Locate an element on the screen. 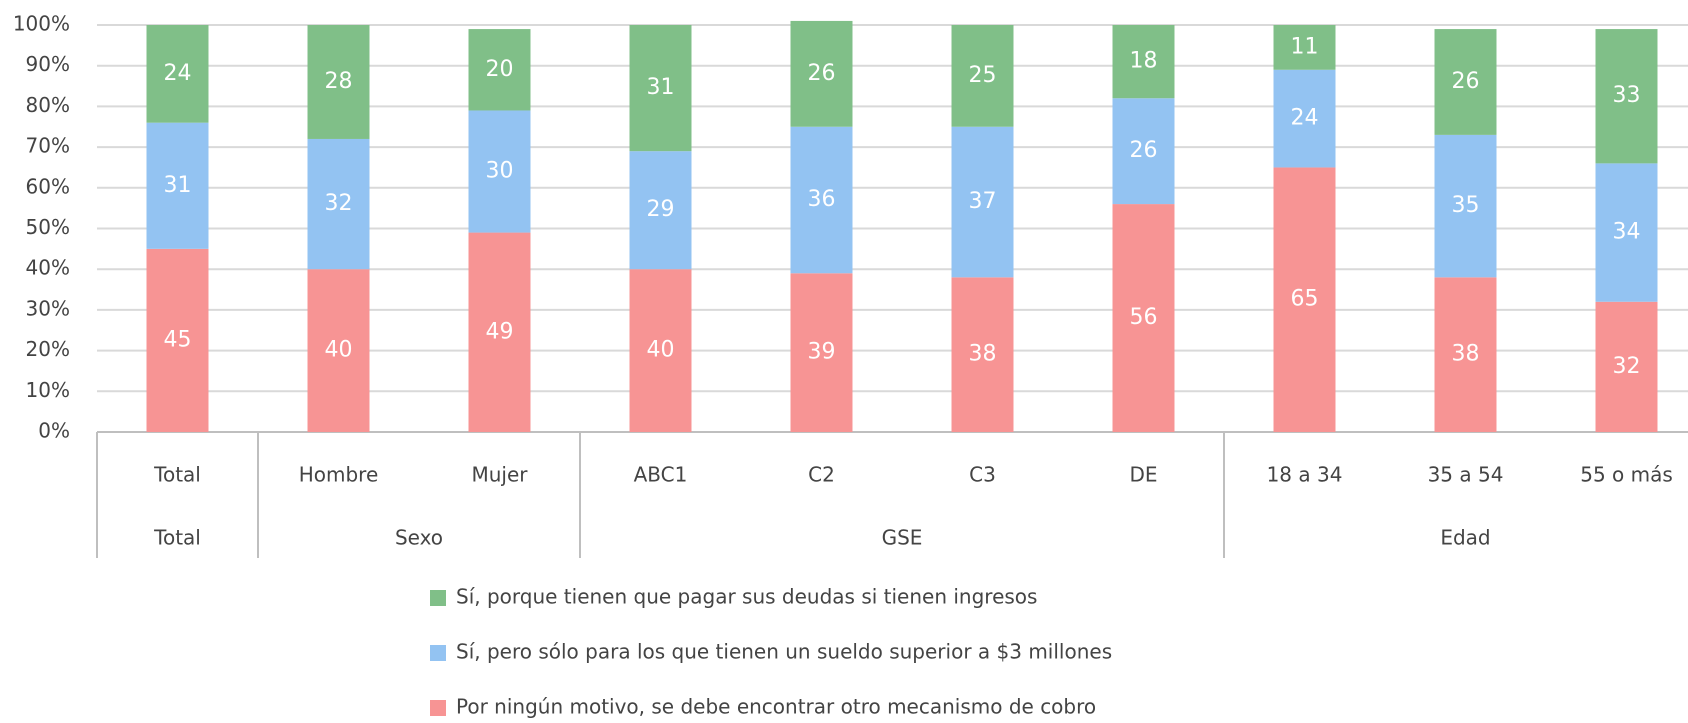 Image resolution: width=1688 pixels, height=723 pixels. y-tick-label: 40% is located at coordinates (48, 268).